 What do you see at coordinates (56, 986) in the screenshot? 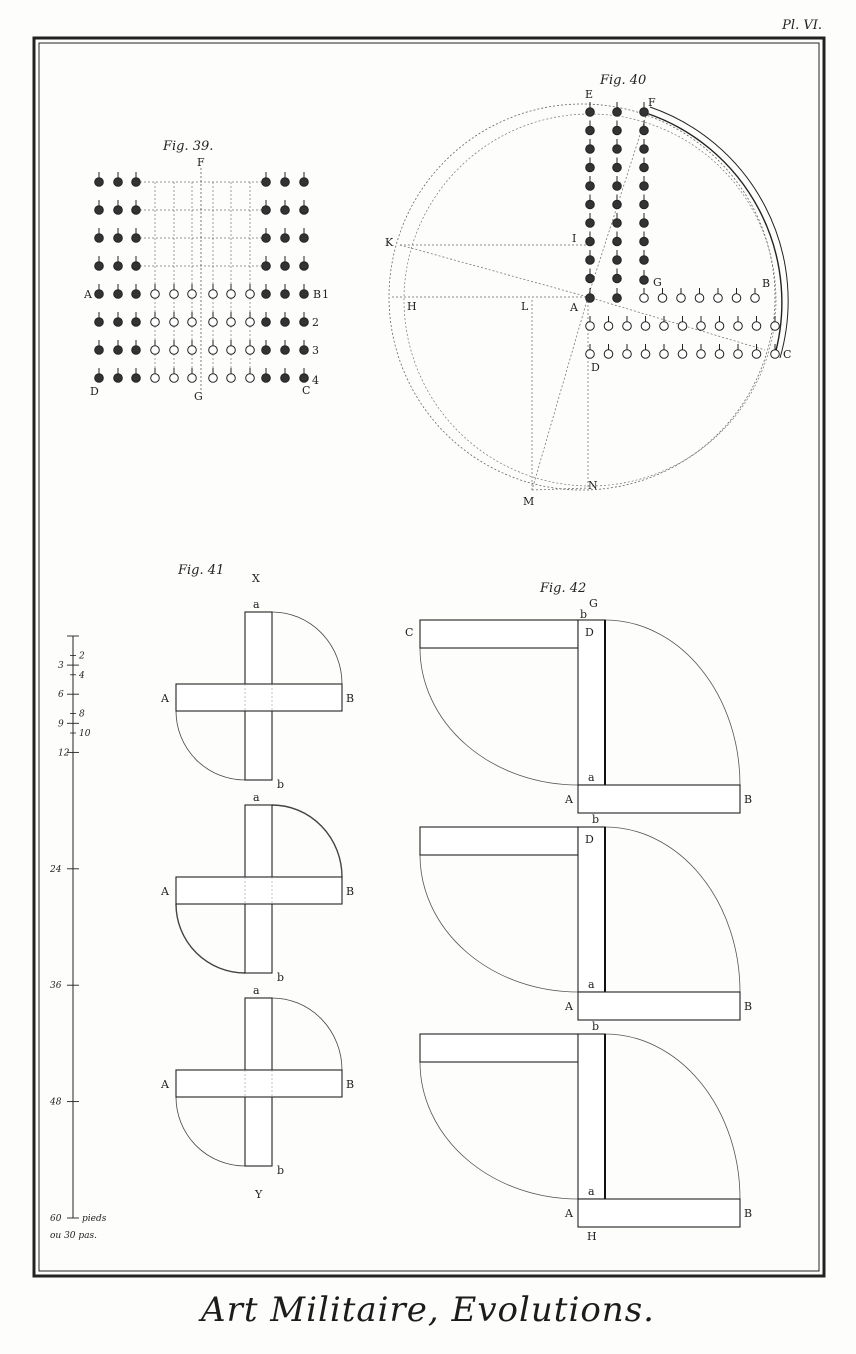
I see `scale-tick-label: 36` at bounding box center [56, 986].